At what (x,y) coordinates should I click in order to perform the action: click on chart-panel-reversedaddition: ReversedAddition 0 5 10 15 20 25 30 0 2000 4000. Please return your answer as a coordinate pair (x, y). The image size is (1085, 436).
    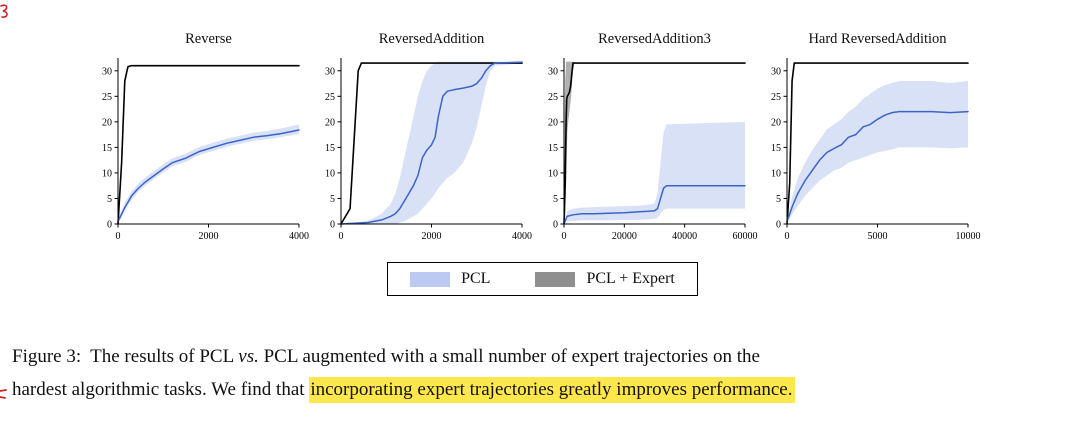
    Looking at the image, I should click on (417, 139).